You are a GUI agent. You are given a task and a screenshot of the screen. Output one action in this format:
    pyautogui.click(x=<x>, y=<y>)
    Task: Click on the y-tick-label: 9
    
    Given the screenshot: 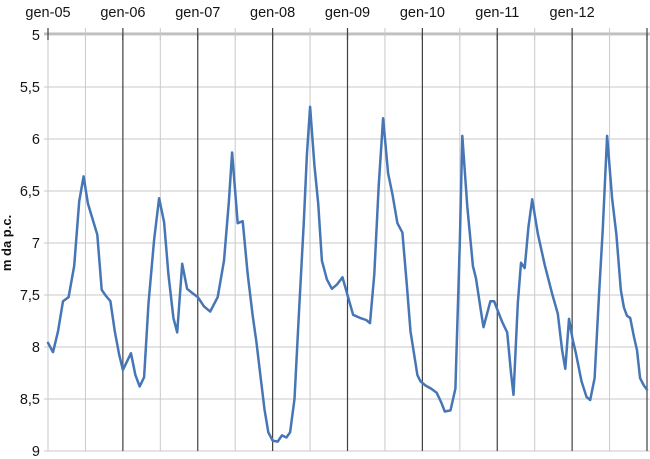 What is the action you would take?
    pyautogui.click(x=36, y=451)
    